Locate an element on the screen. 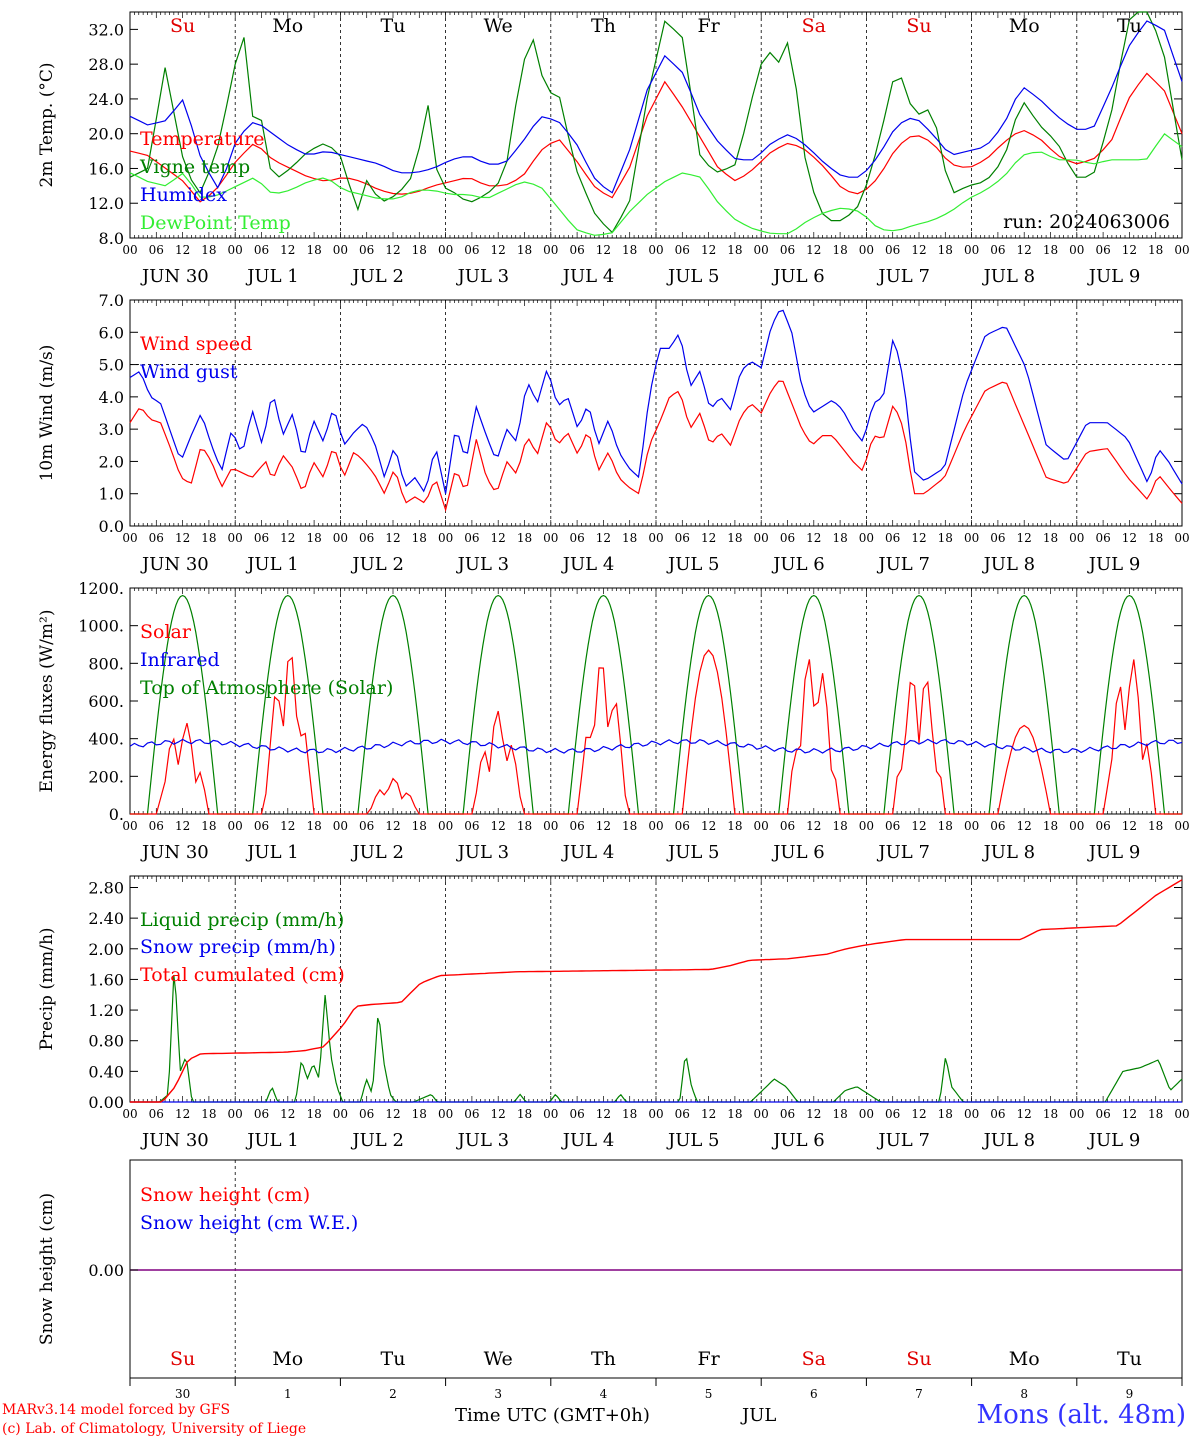 The width and height of the screenshot is (1194, 1440). y-tick-label: 16.0 is located at coordinates (106, 168).